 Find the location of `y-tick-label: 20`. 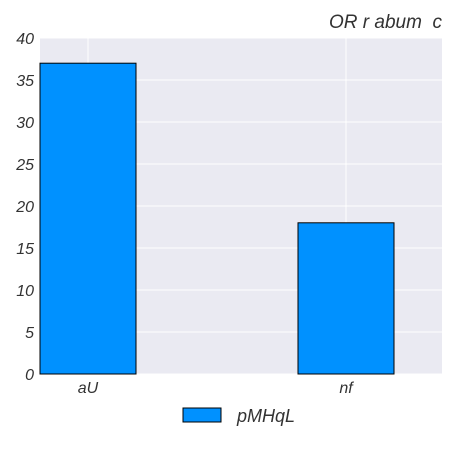

y-tick-label: 20 is located at coordinates (24, 207).